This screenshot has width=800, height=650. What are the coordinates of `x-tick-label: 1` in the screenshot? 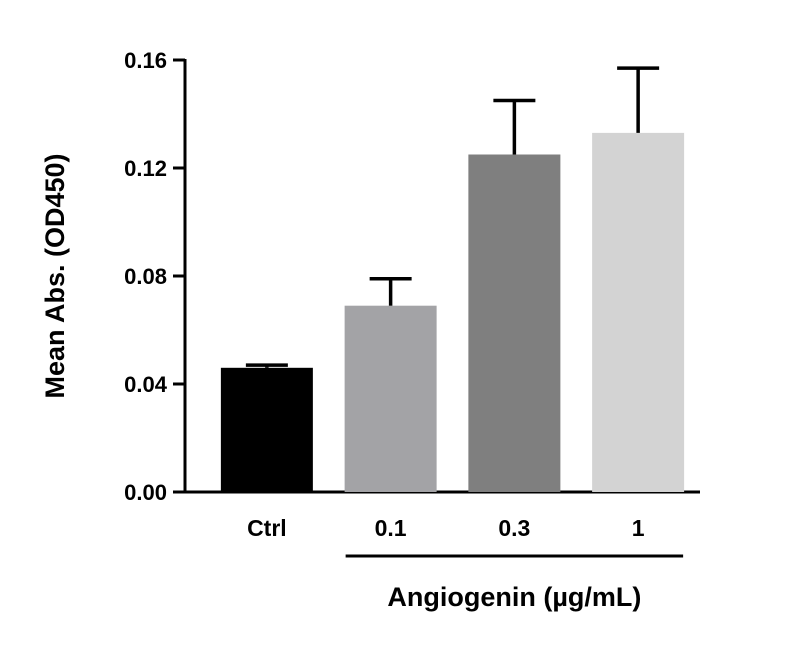 It's located at (638, 528).